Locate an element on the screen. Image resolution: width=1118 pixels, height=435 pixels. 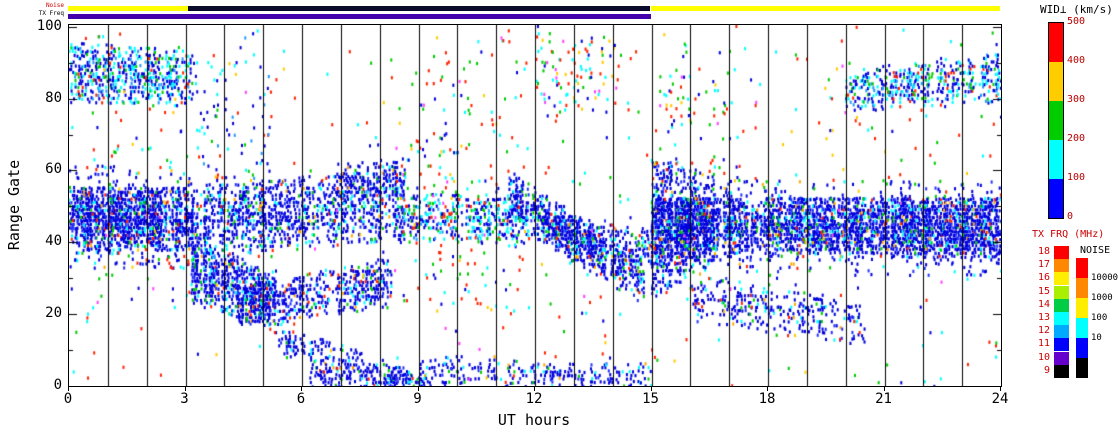
txfrq-tick-label: 15 is located at coordinates (1043, 291).